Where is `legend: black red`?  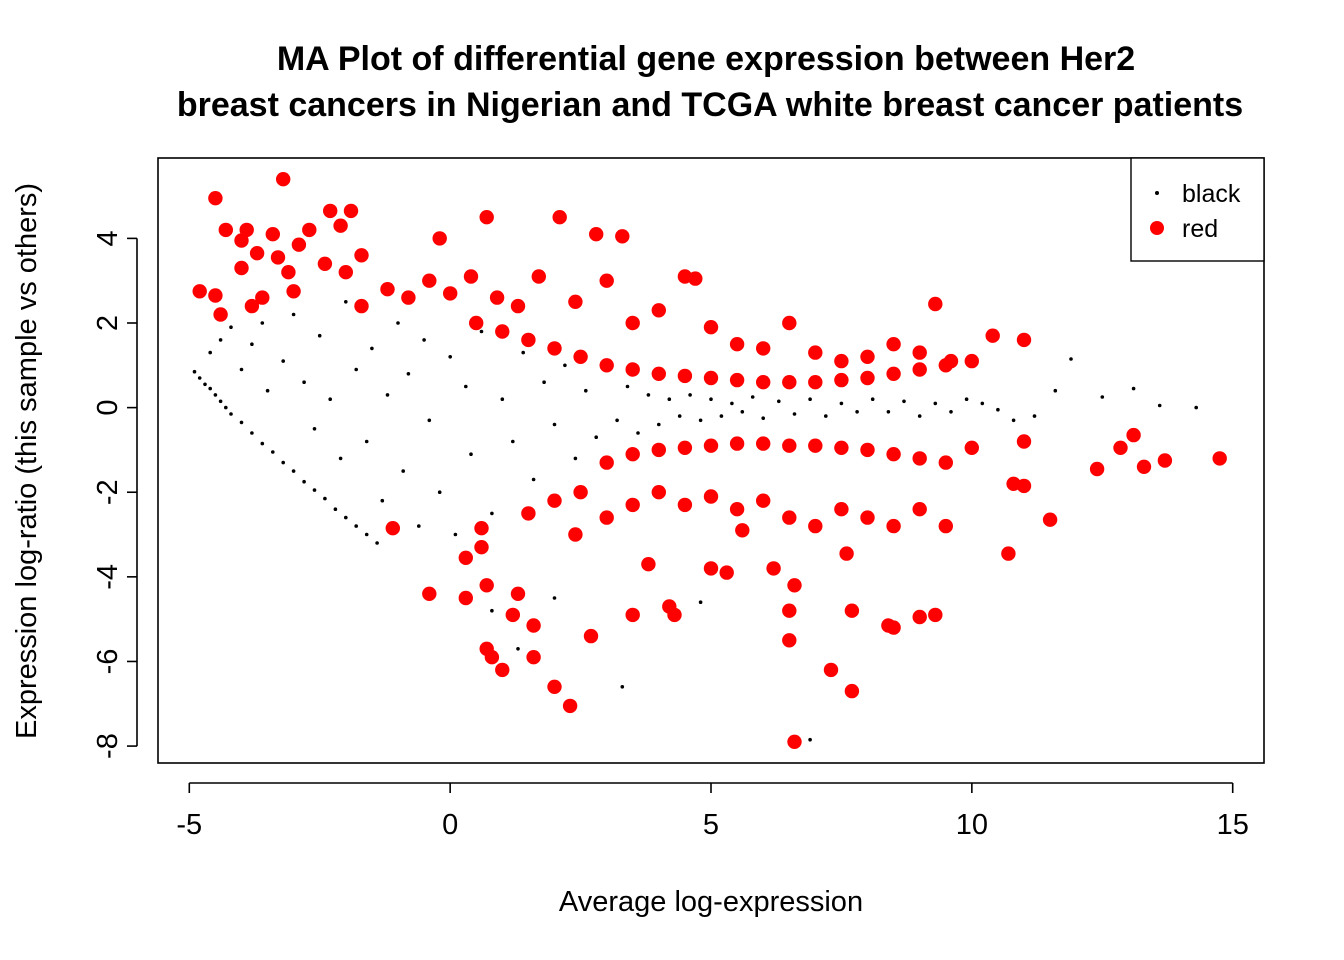 legend: black red is located at coordinates (1197, 209).